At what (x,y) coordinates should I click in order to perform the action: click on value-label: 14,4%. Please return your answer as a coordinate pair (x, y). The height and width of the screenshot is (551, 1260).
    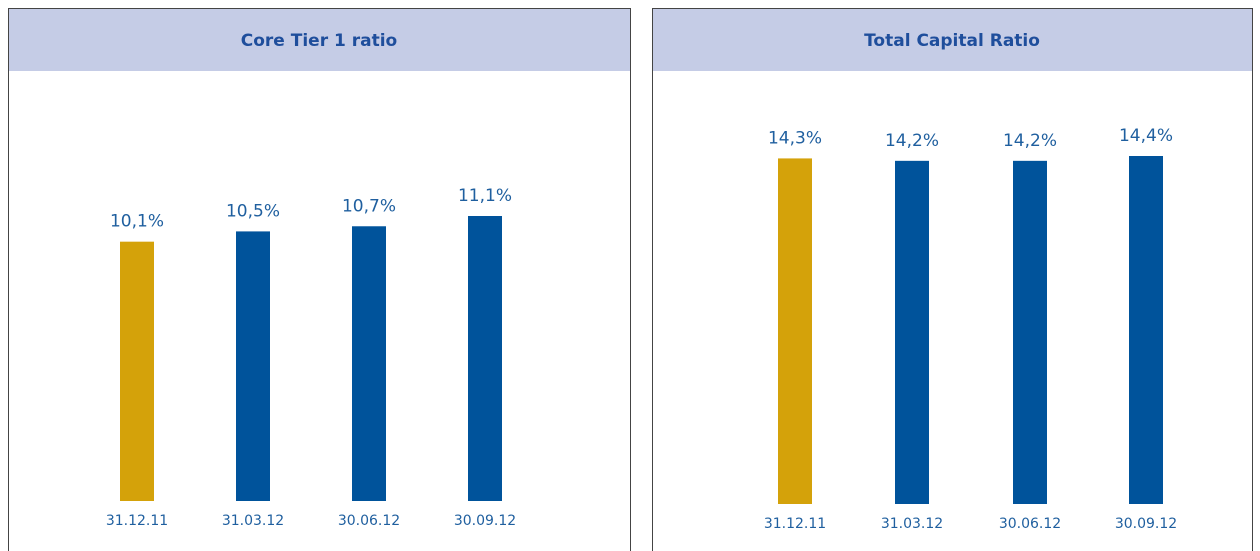
    Looking at the image, I should click on (1146, 136).